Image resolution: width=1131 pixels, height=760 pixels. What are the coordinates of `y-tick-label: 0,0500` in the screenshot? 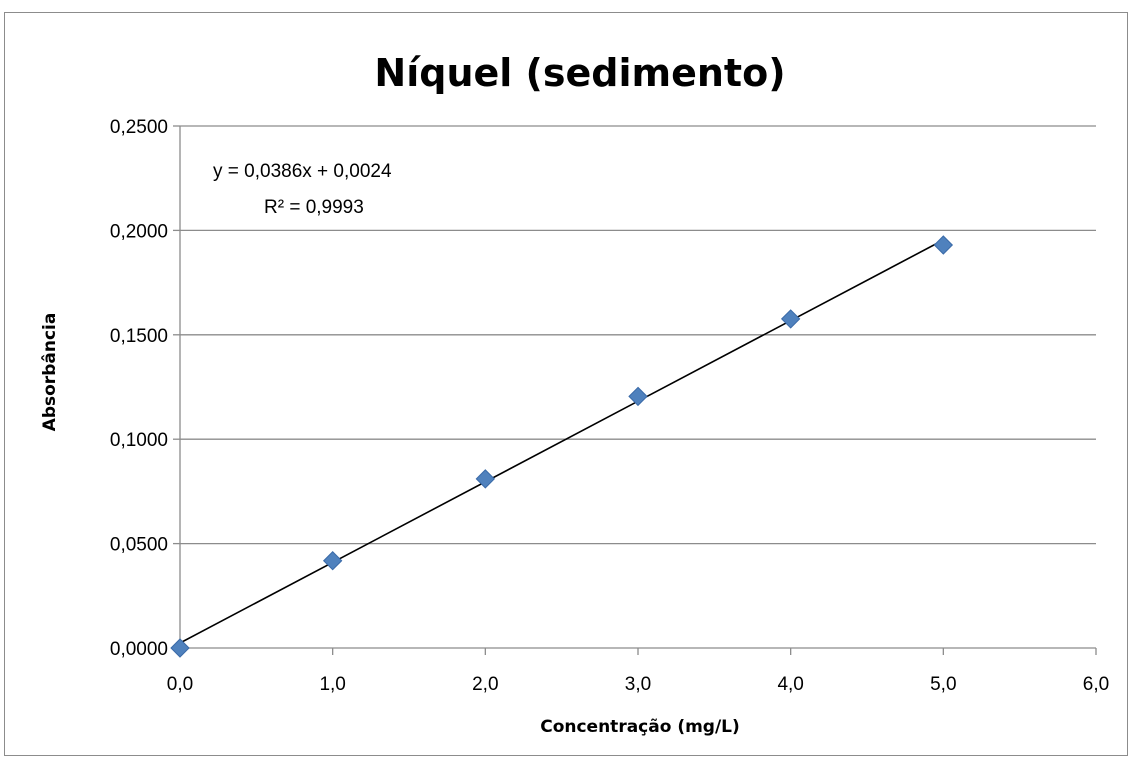 It's located at (139, 545).